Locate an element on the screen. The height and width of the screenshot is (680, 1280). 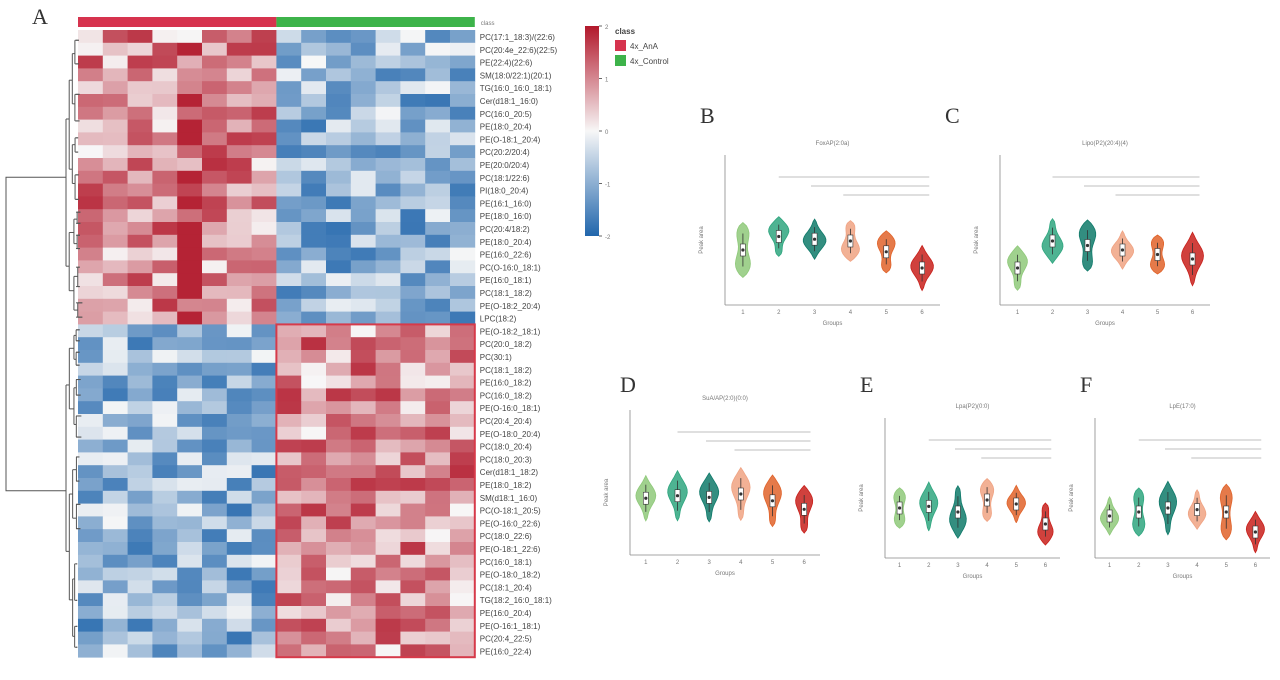
legend-title: class is located at coordinates (625, 31).